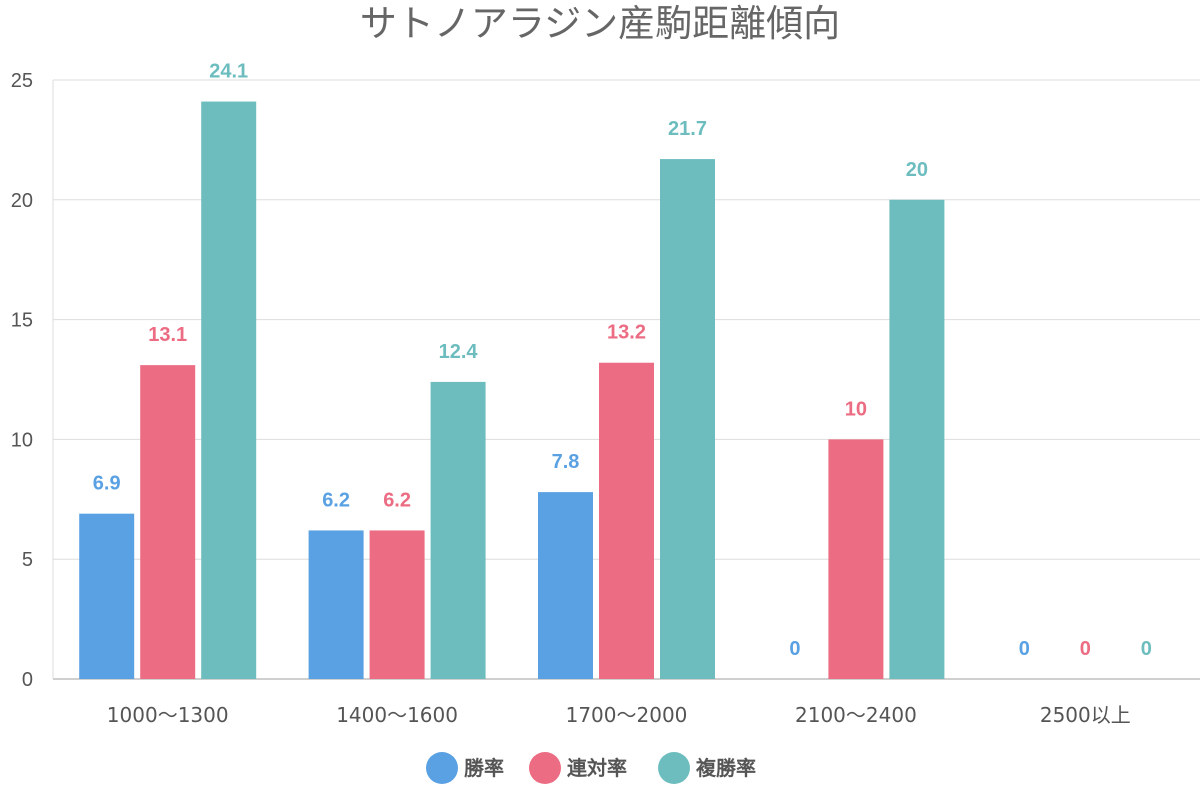 The image size is (1200, 800). Describe the element at coordinates (22, 440) in the screenshot. I see `y-tick-label: 10` at that location.